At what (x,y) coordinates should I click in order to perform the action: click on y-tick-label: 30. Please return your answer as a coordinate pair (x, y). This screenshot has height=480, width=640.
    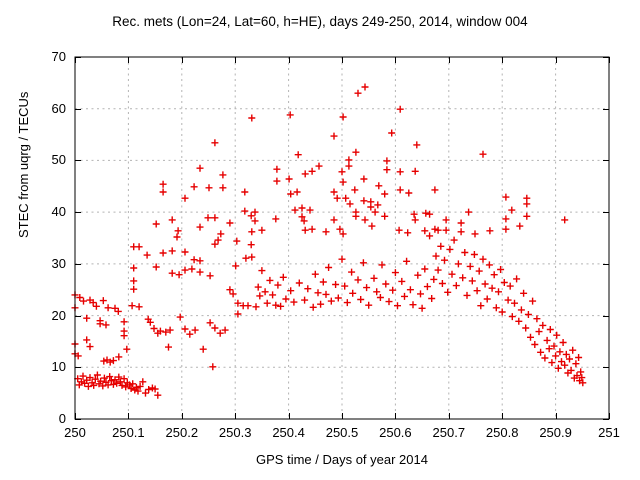
    Looking at the image, I should click on (58, 263).